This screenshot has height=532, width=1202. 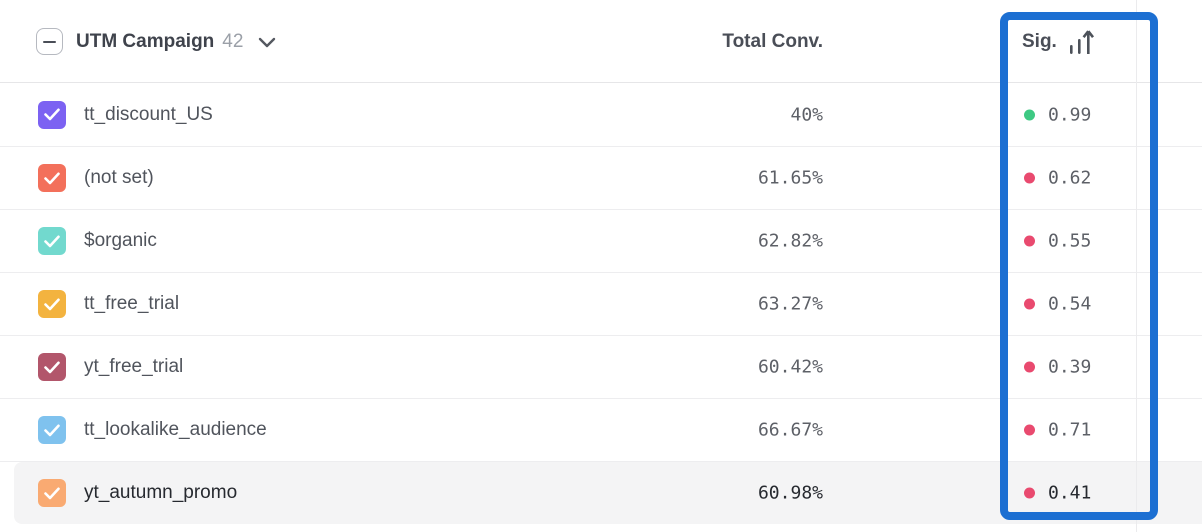 I want to click on total-conv-value: 60.42%, so click(x=790, y=367).